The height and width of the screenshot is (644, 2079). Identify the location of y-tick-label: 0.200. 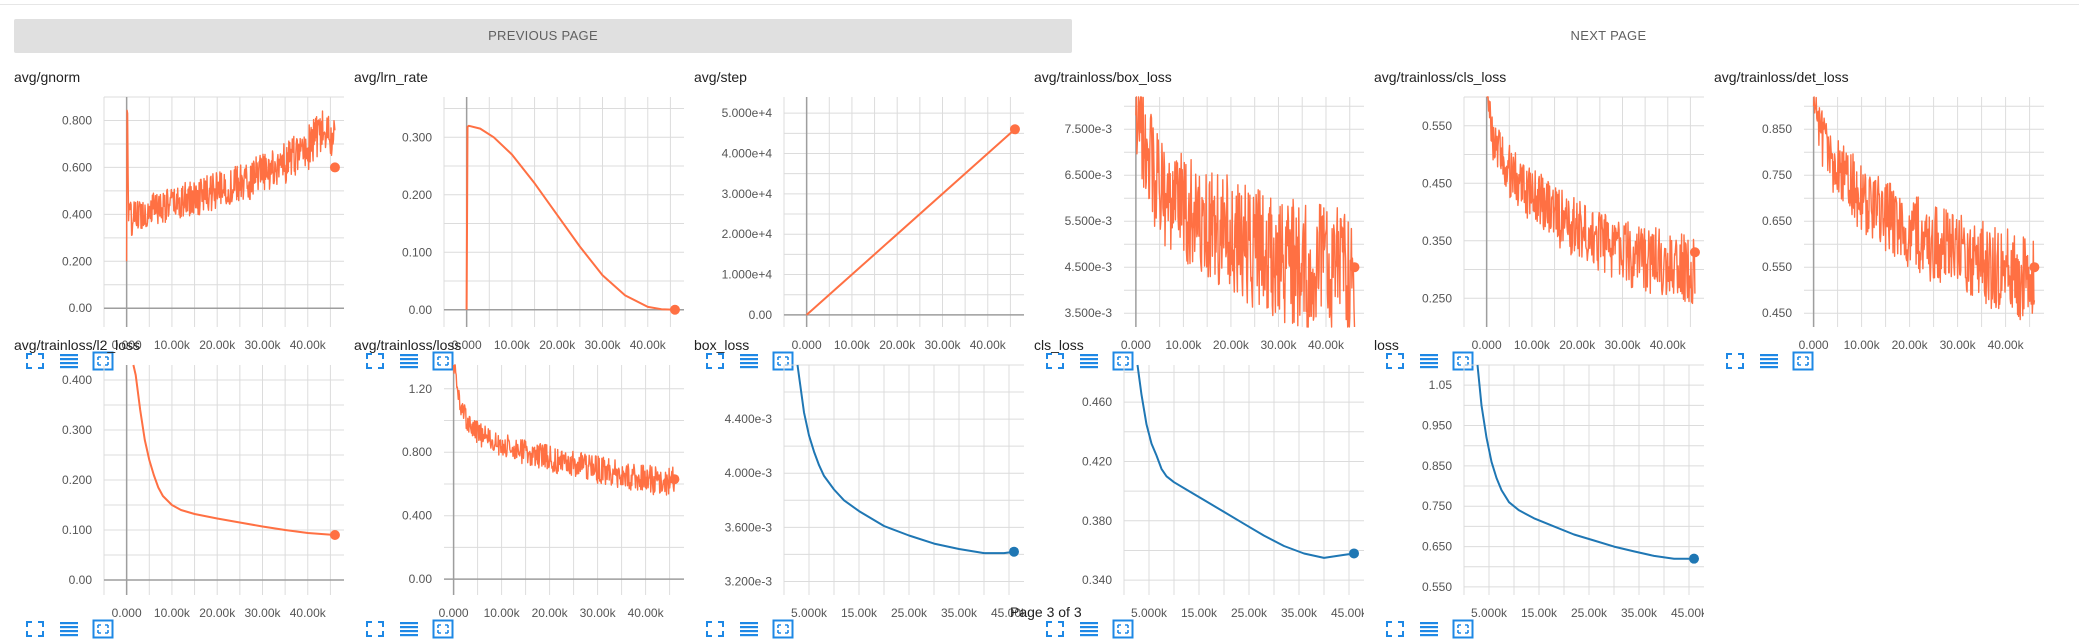
(77, 261).